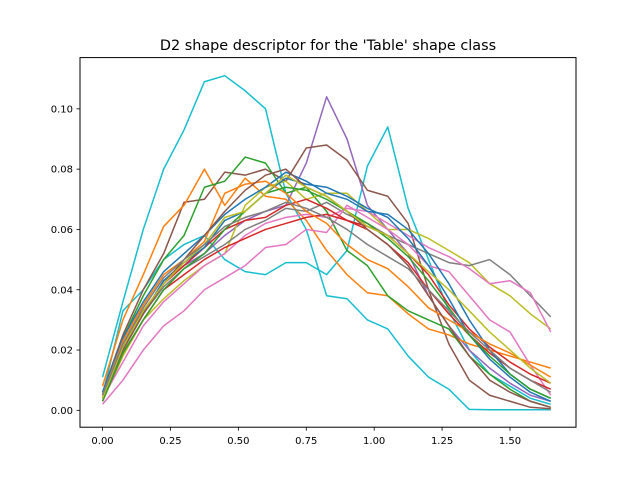  I want to click on y-tick-label: 0.02, so click(62, 351).